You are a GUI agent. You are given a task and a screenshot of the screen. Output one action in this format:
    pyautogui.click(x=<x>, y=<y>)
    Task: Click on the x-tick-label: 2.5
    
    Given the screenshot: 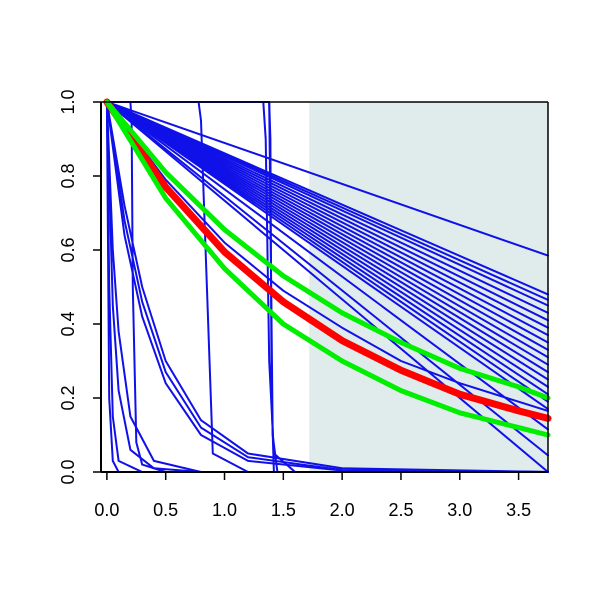 What is the action you would take?
    pyautogui.click(x=400, y=510)
    